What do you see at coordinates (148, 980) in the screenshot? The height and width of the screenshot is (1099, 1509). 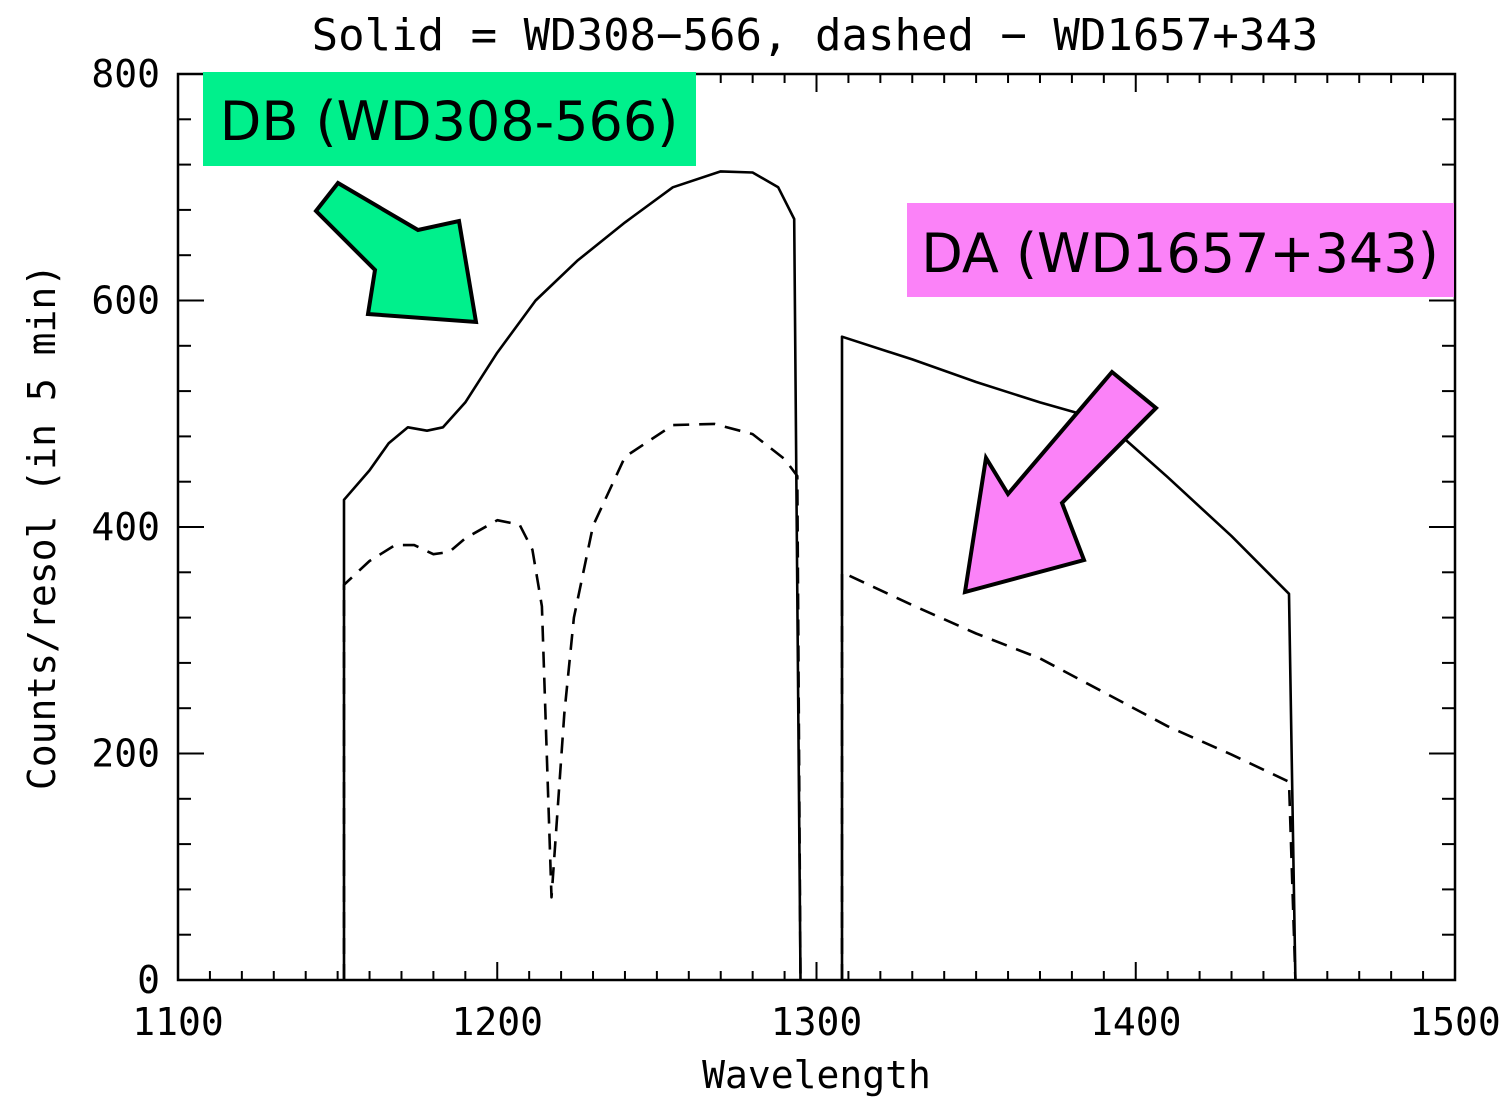 I see `y-tick-label: 0` at bounding box center [148, 980].